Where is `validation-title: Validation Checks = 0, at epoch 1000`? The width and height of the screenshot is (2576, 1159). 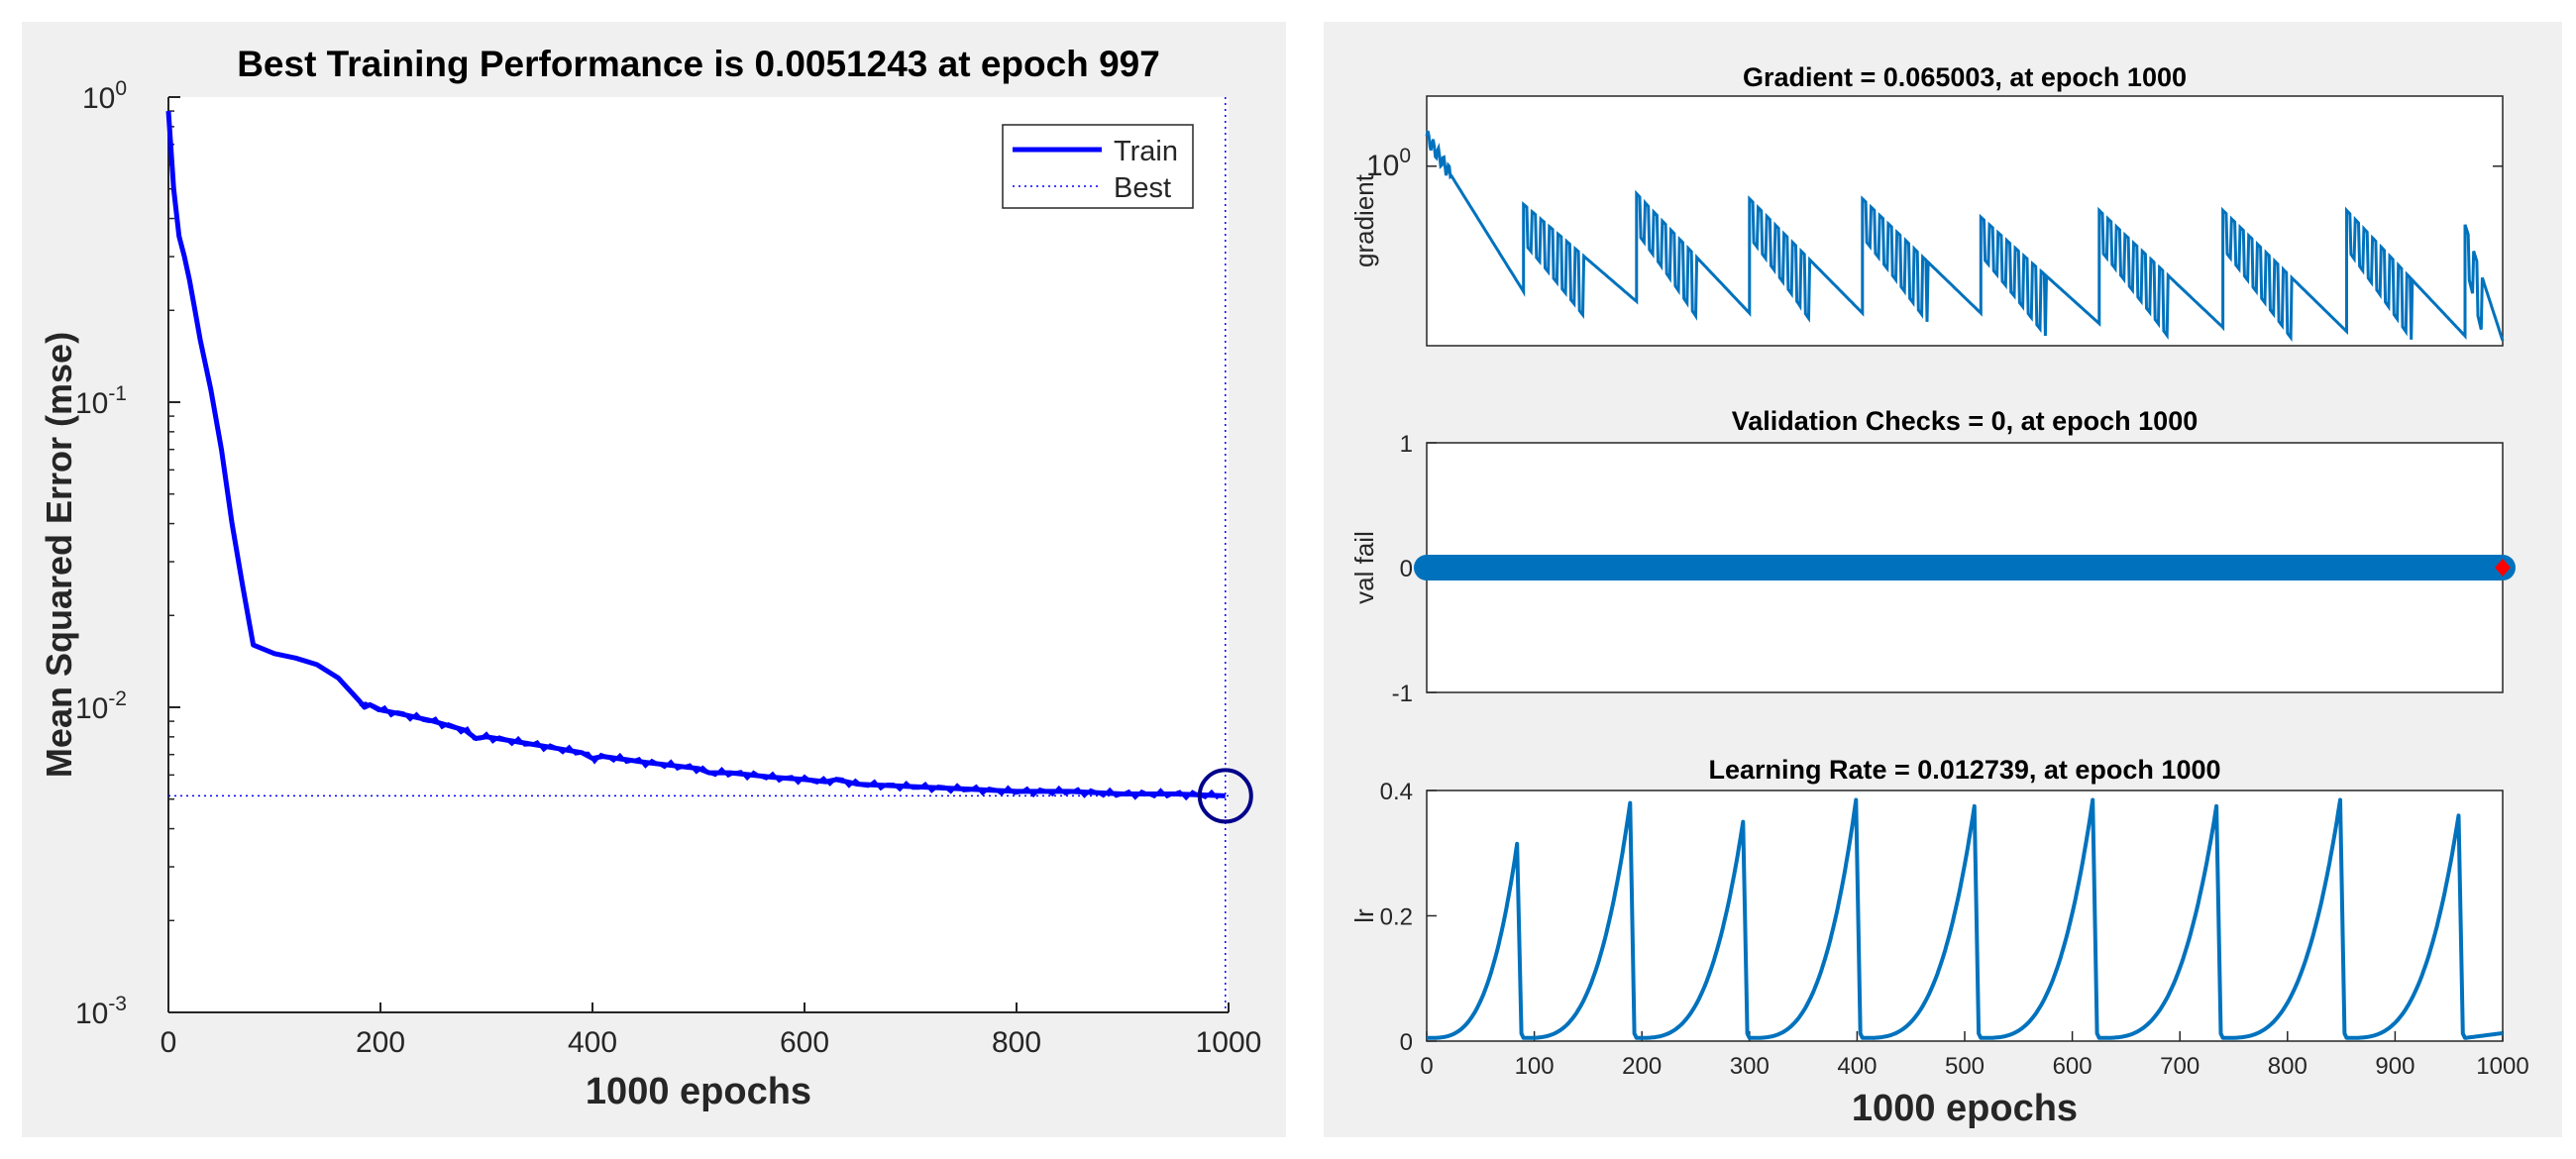
validation-title: Validation Checks = 0, at epoch 1000 is located at coordinates (1965, 421).